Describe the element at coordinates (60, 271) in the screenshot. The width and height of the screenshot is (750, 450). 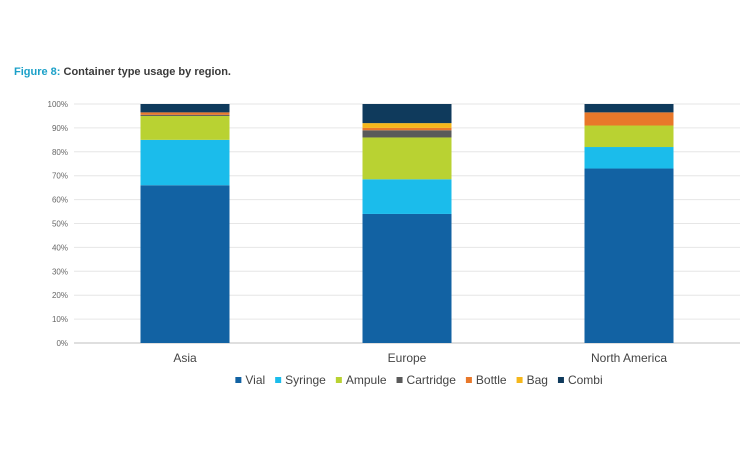
I see `y-tick-label: 30%` at that location.